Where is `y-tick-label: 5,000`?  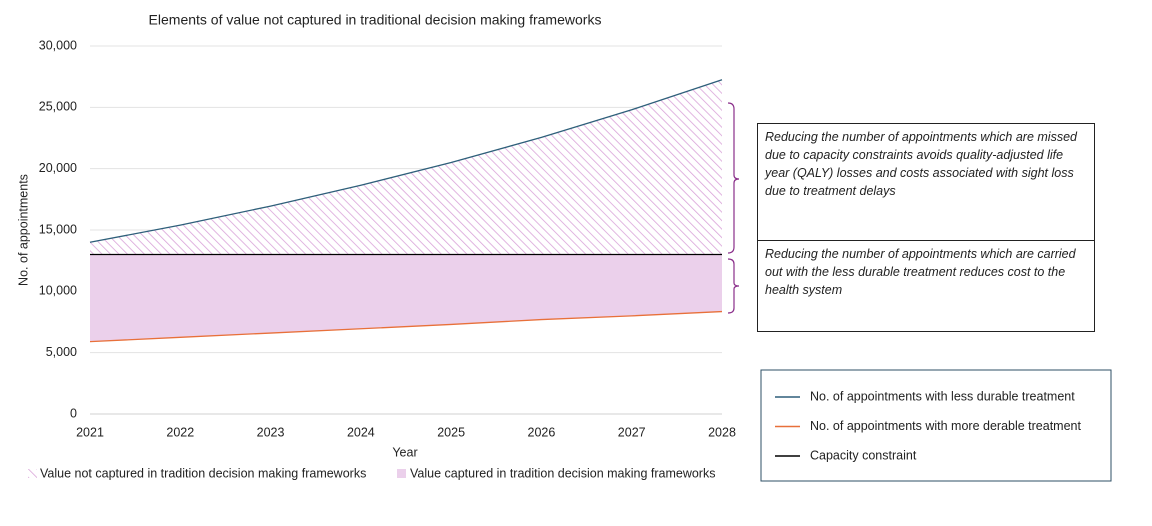
y-tick-label: 5,000 is located at coordinates (61, 352).